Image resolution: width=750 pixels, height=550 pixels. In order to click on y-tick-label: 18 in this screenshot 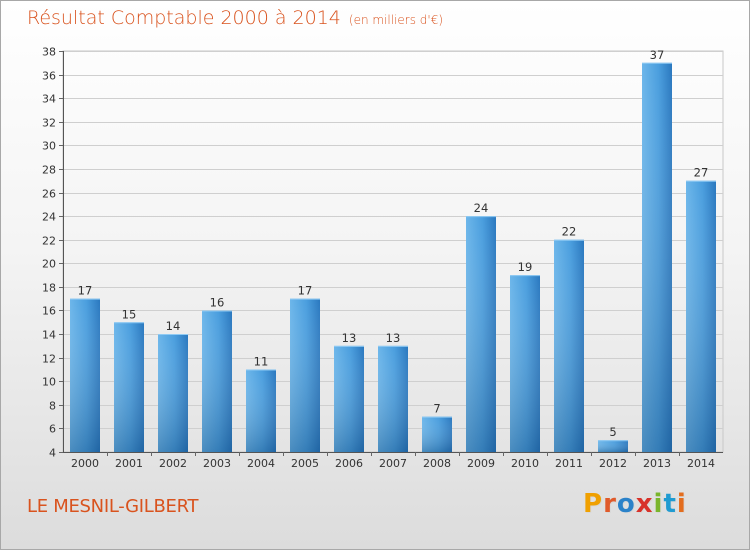, I will do `click(49, 288)`.